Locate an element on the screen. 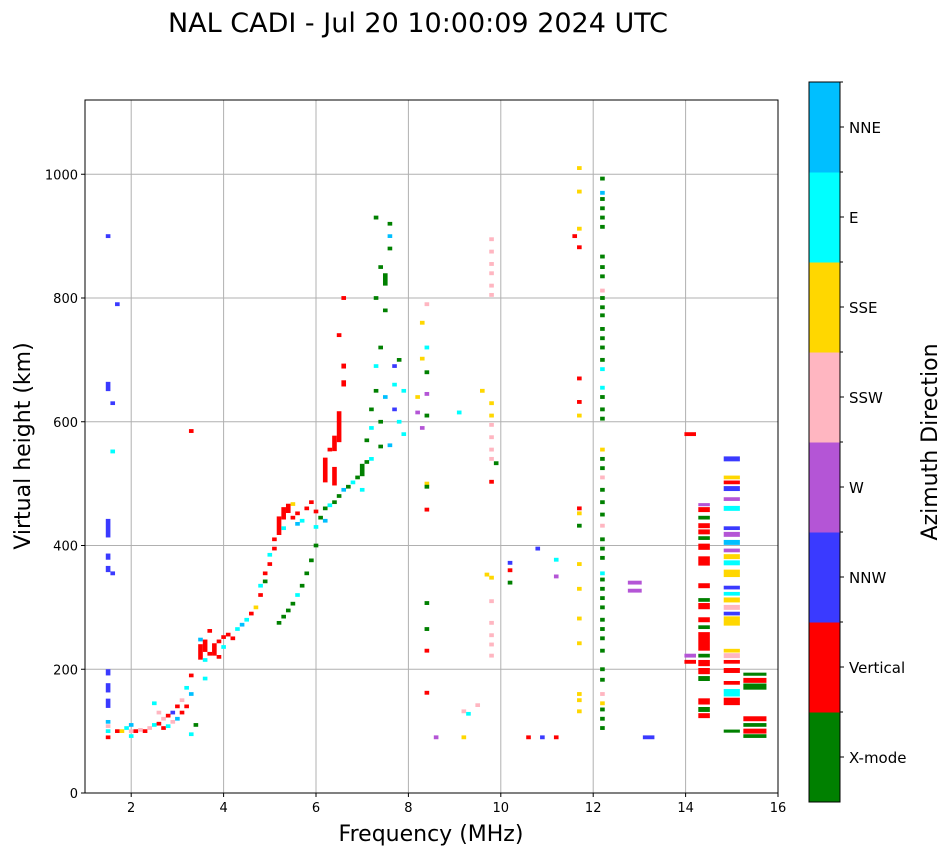 Image resolution: width=951 pixels, height=860 pixels. y-axis-label: Virtual height (km) is located at coordinates (23, 445).